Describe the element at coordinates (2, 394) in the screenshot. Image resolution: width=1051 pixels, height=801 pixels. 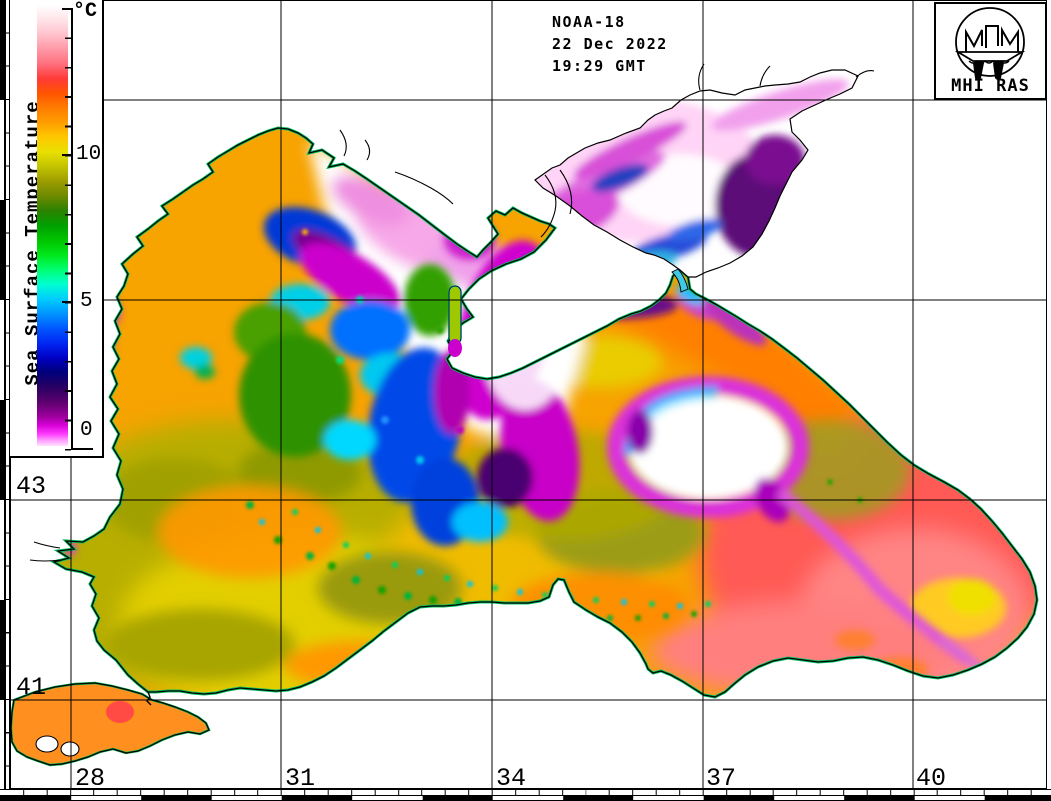
I see `left-degree-ticks` at that location.